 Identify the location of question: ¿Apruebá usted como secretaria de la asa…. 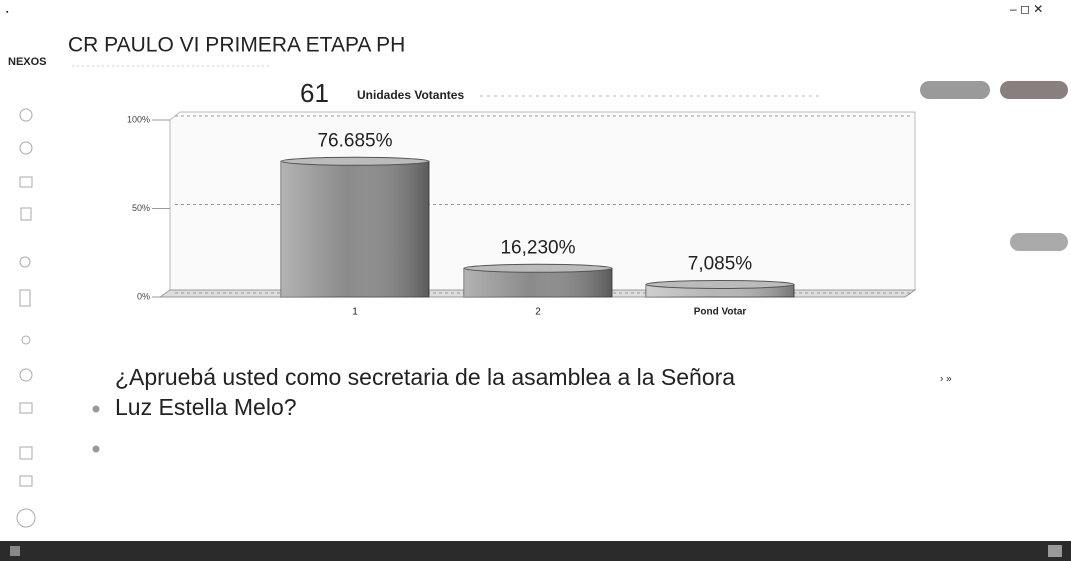
(425, 377).